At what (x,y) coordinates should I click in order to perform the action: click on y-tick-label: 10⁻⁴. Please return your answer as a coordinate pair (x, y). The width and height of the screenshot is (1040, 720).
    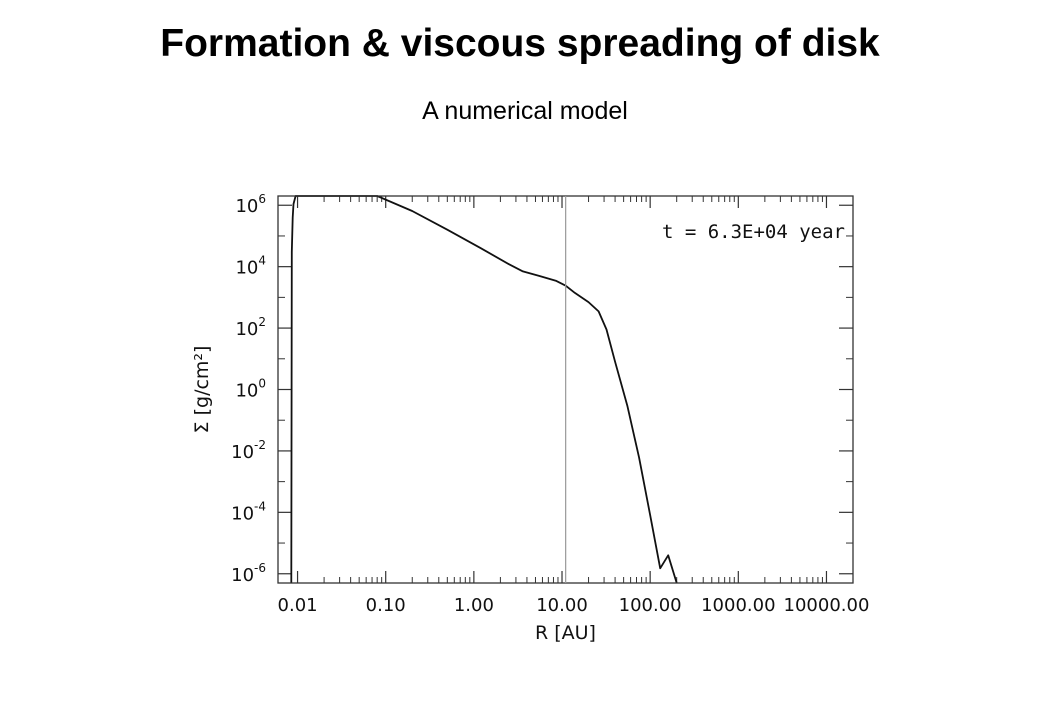
    Looking at the image, I should click on (248, 511).